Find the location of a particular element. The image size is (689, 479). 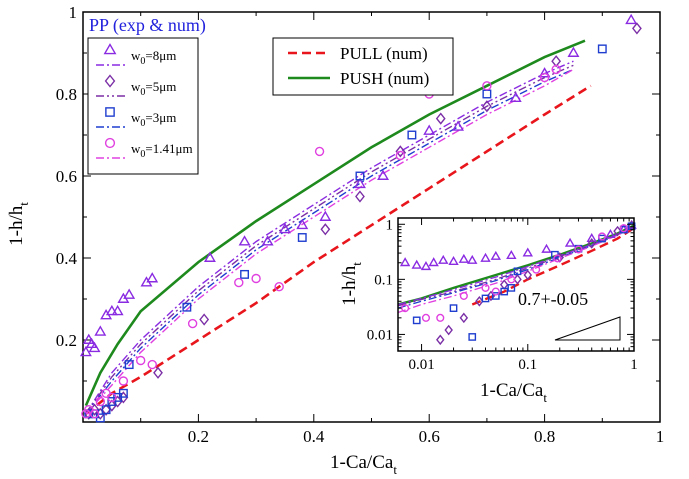

inset-y-tick-label: 1 is located at coordinates (390, 225).